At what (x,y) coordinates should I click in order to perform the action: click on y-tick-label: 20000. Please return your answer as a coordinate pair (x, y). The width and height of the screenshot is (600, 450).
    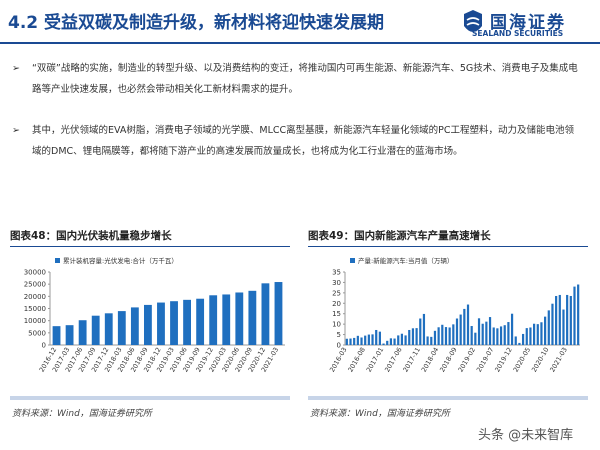
    Looking at the image, I should click on (35, 297).